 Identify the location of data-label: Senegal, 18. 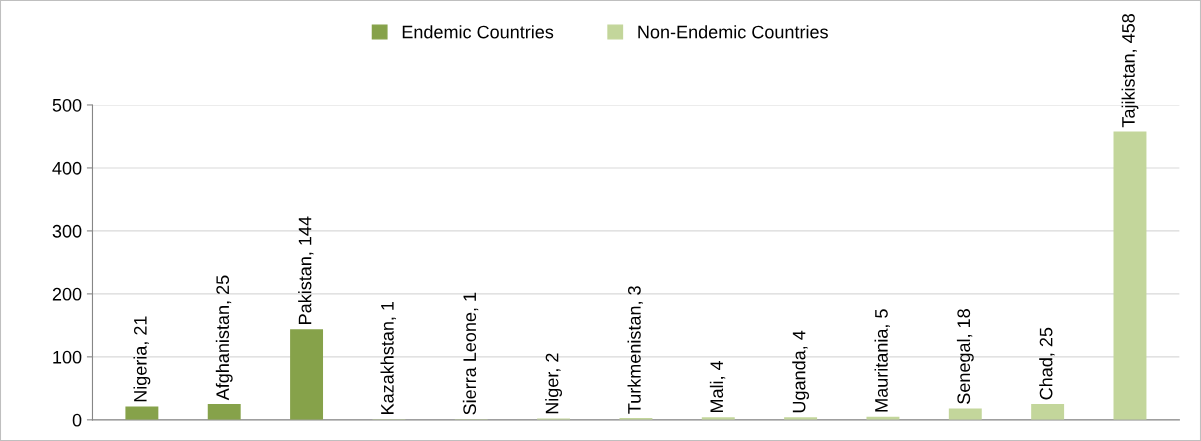
(965, 356).